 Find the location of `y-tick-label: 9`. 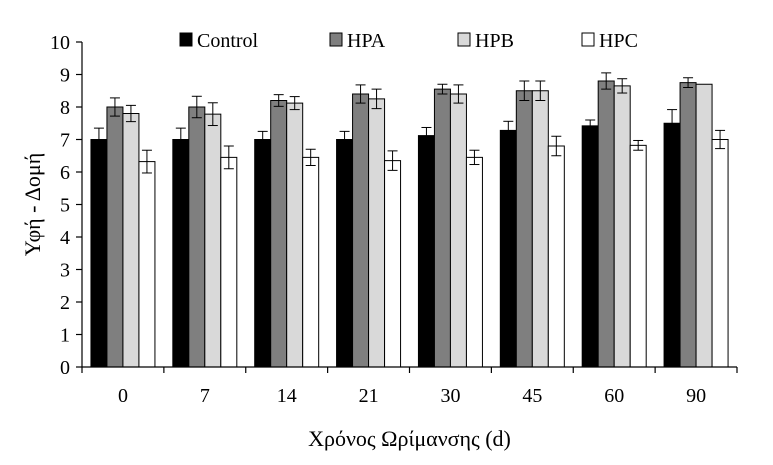

y-tick-label: 9 is located at coordinates (65, 76).